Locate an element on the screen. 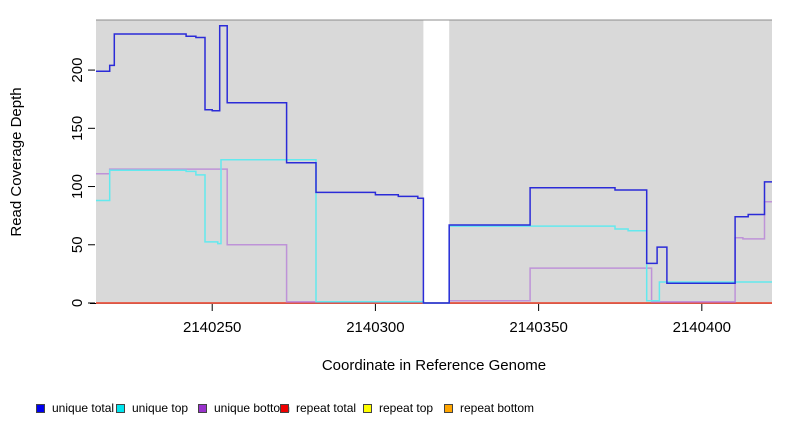 The image size is (792, 432). coverage-gap-region is located at coordinates (436, 161).